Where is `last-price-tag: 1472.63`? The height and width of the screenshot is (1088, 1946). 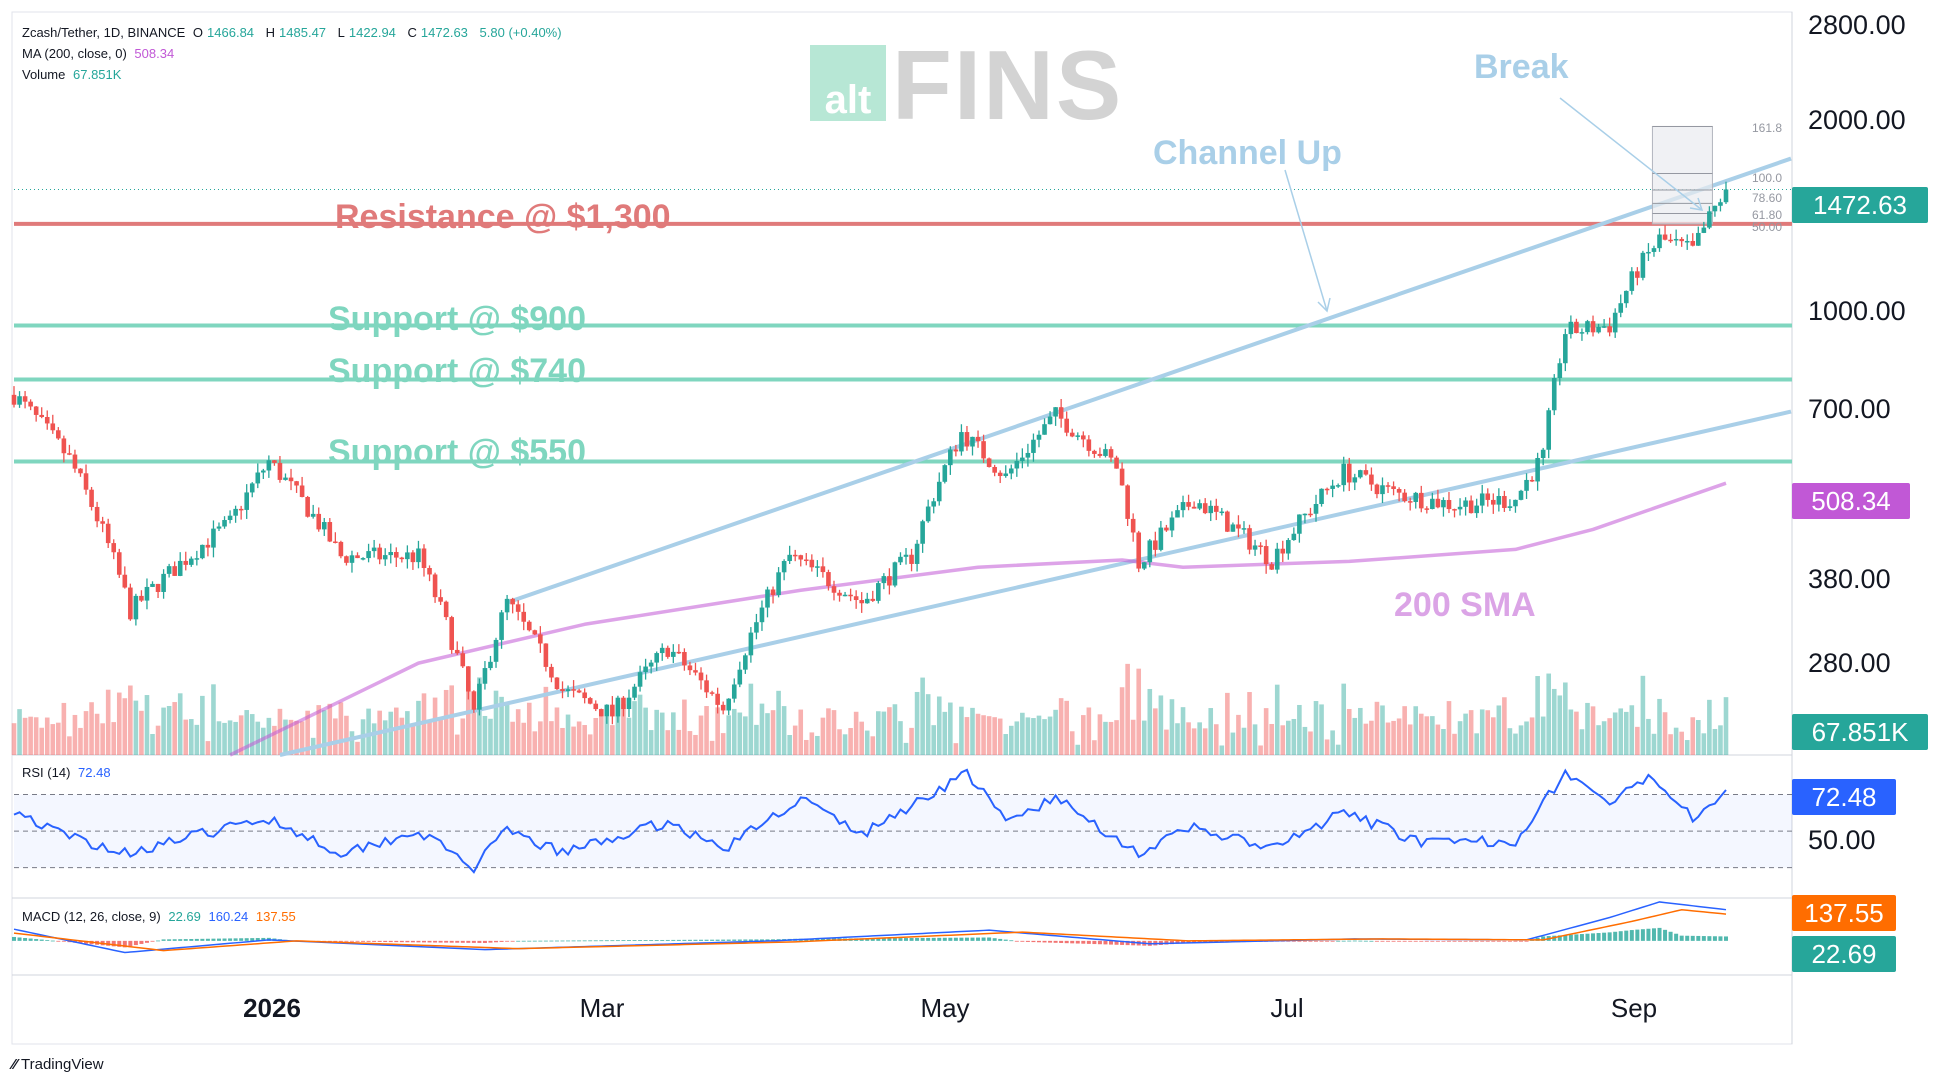 last-price-tag: 1472.63 is located at coordinates (1860, 205).